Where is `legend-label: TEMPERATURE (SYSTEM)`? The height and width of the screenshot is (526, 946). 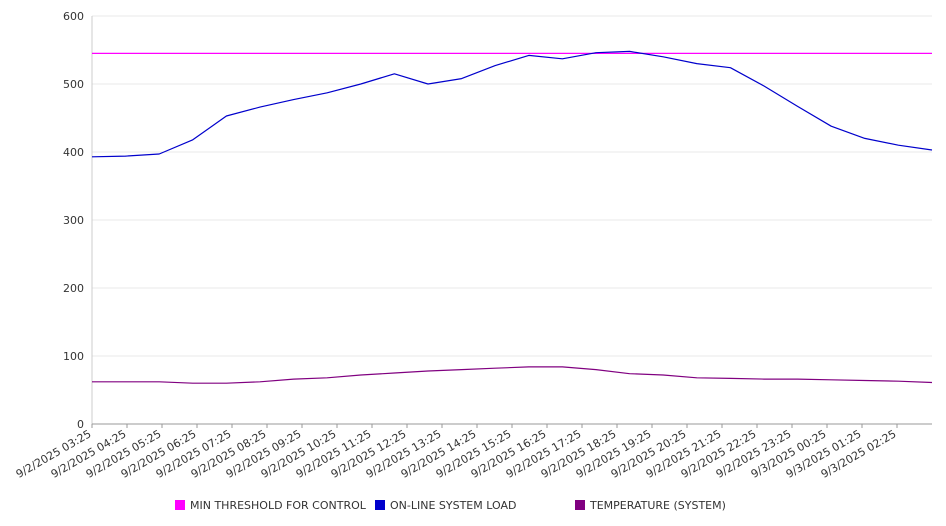
legend-label: TEMPERATURE (SYSTEM) is located at coordinates (657, 505).